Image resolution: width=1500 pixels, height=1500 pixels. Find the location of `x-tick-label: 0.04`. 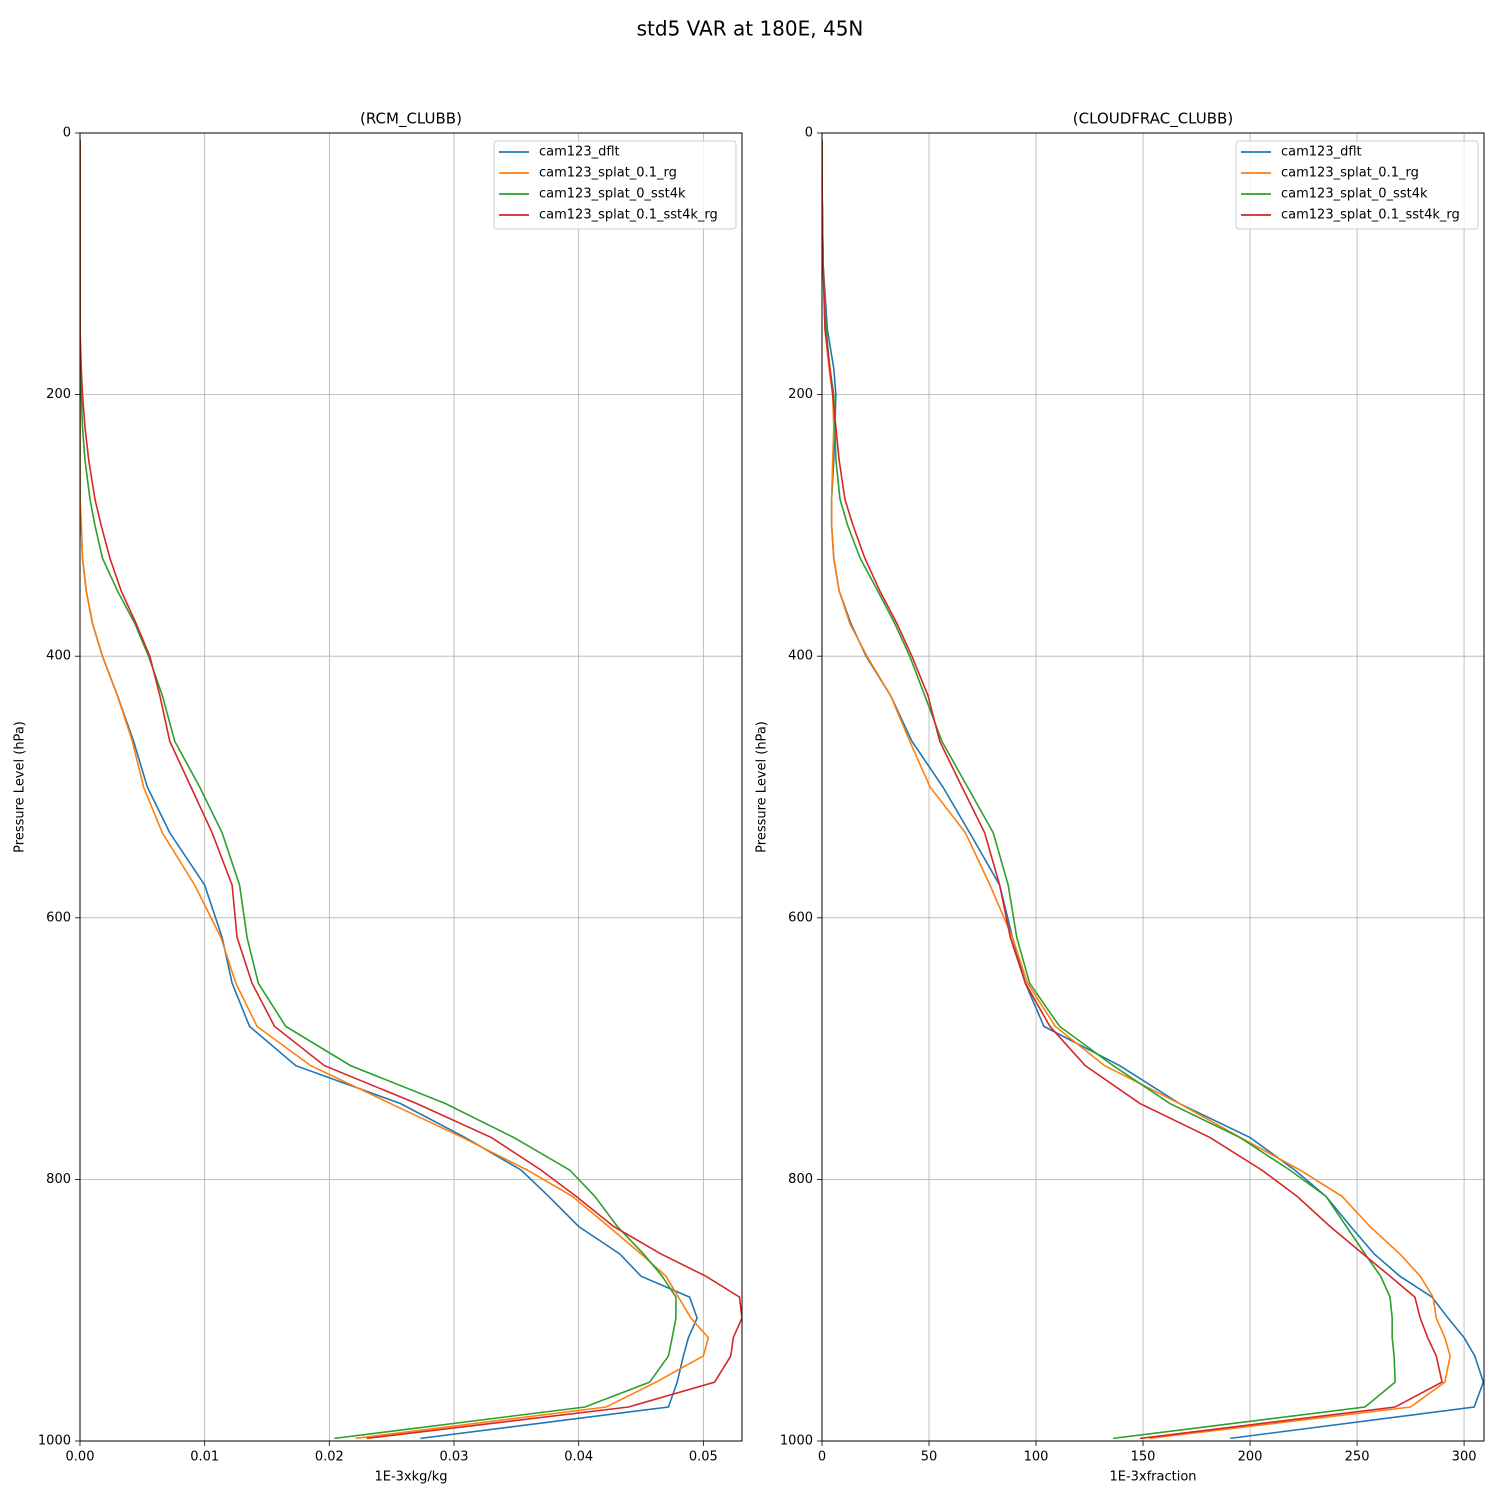

x-tick-label: 0.04 is located at coordinates (578, 1457).